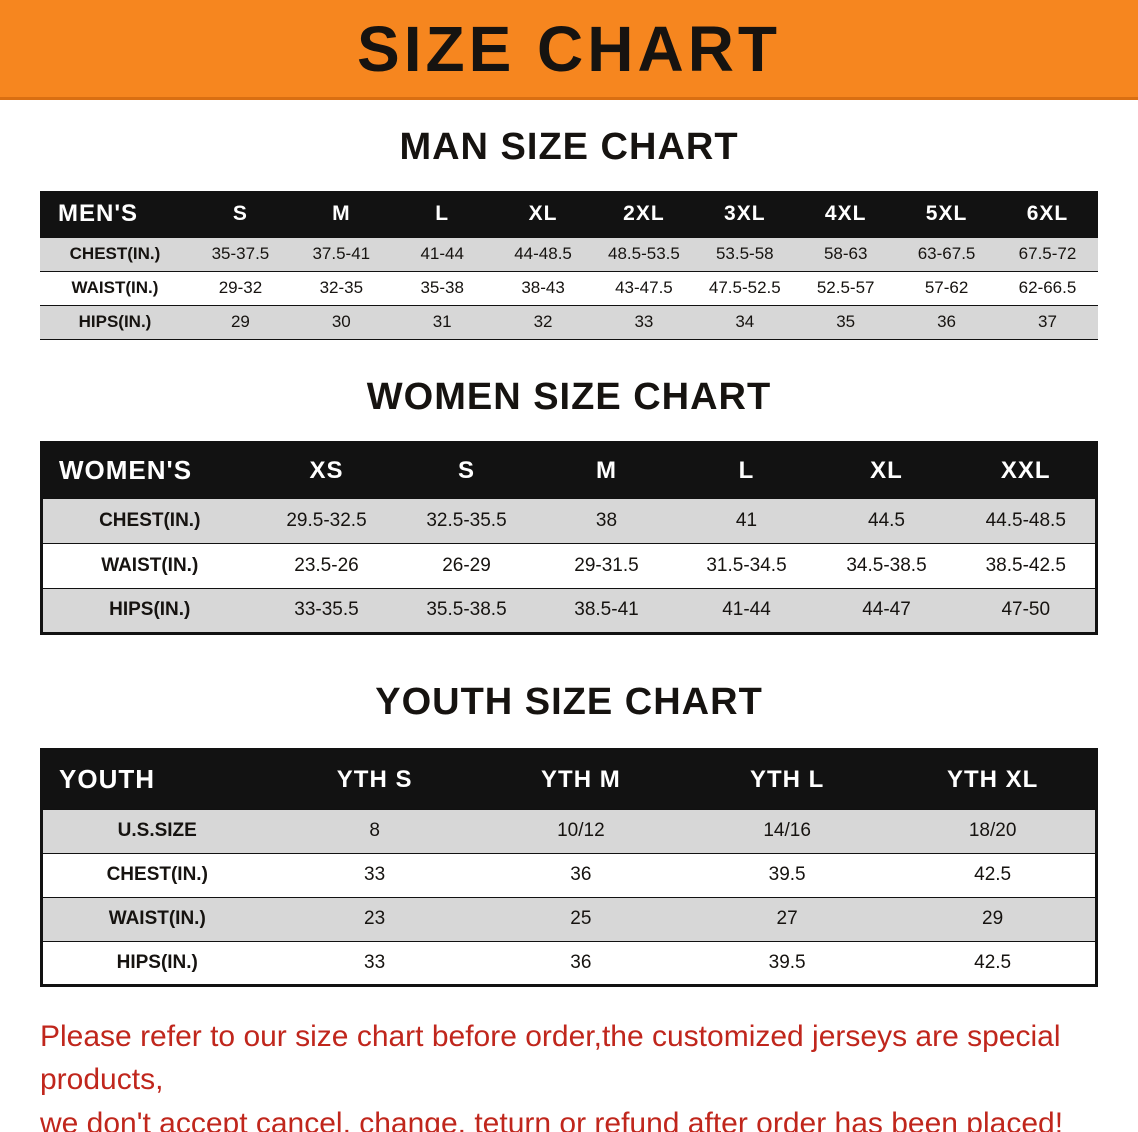  What do you see at coordinates (543, 287) in the screenshot?
I see `value-cell: 38-43` at bounding box center [543, 287].